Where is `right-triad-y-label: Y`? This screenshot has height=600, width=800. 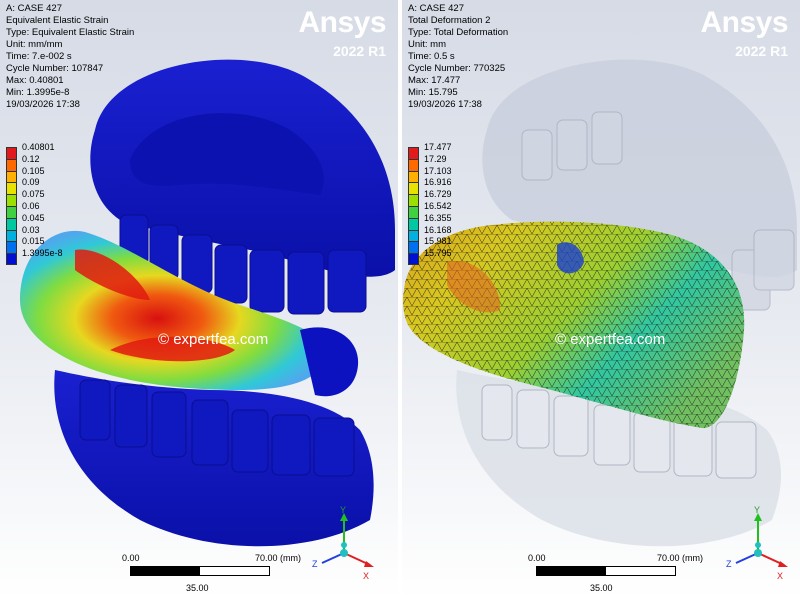 right-triad-y-label: Y is located at coordinates (757, 510).